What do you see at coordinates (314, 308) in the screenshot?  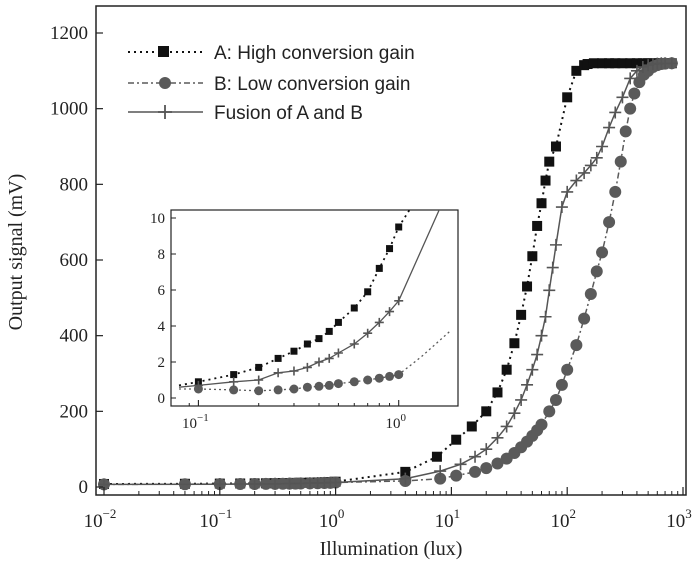 I see `inset-frame` at bounding box center [314, 308].